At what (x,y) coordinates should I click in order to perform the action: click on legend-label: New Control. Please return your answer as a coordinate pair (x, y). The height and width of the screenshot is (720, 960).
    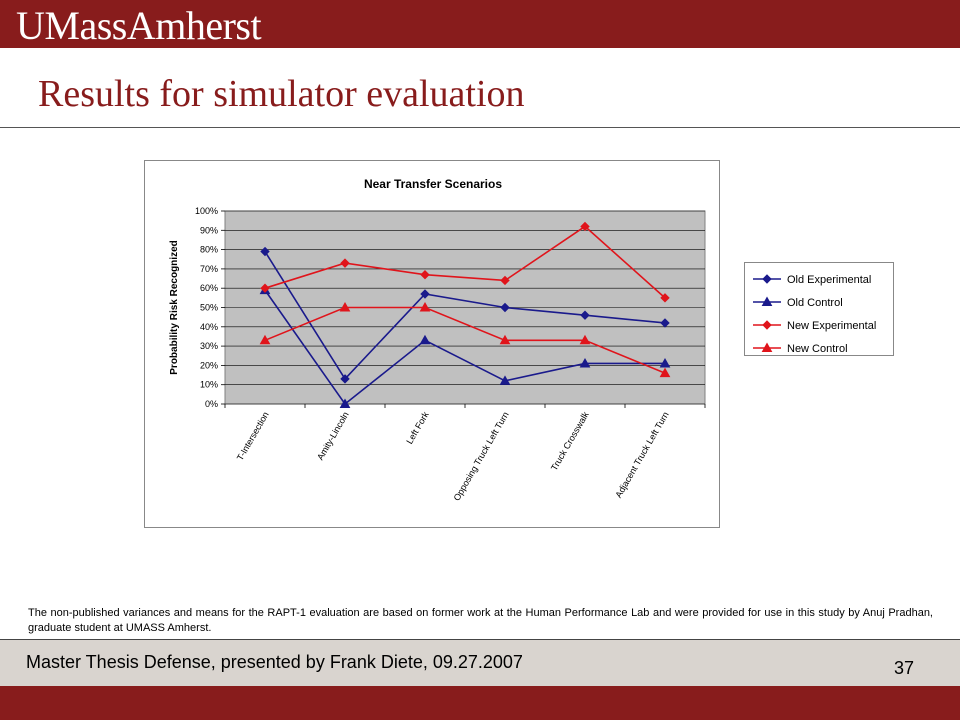
    Looking at the image, I should click on (817, 349).